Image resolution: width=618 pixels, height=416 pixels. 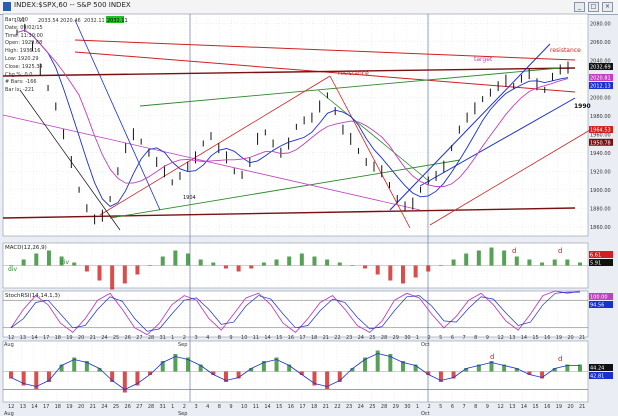 I want to click on stoch-d-line, so click(x=295, y=311).